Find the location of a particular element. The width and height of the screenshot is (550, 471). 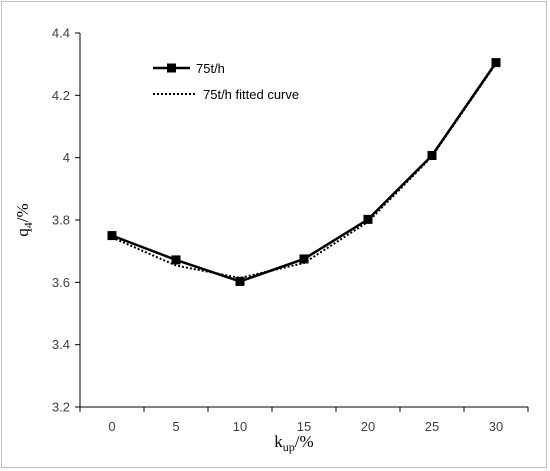

x-axis-title: kup/% is located at coordinates (293, 443).